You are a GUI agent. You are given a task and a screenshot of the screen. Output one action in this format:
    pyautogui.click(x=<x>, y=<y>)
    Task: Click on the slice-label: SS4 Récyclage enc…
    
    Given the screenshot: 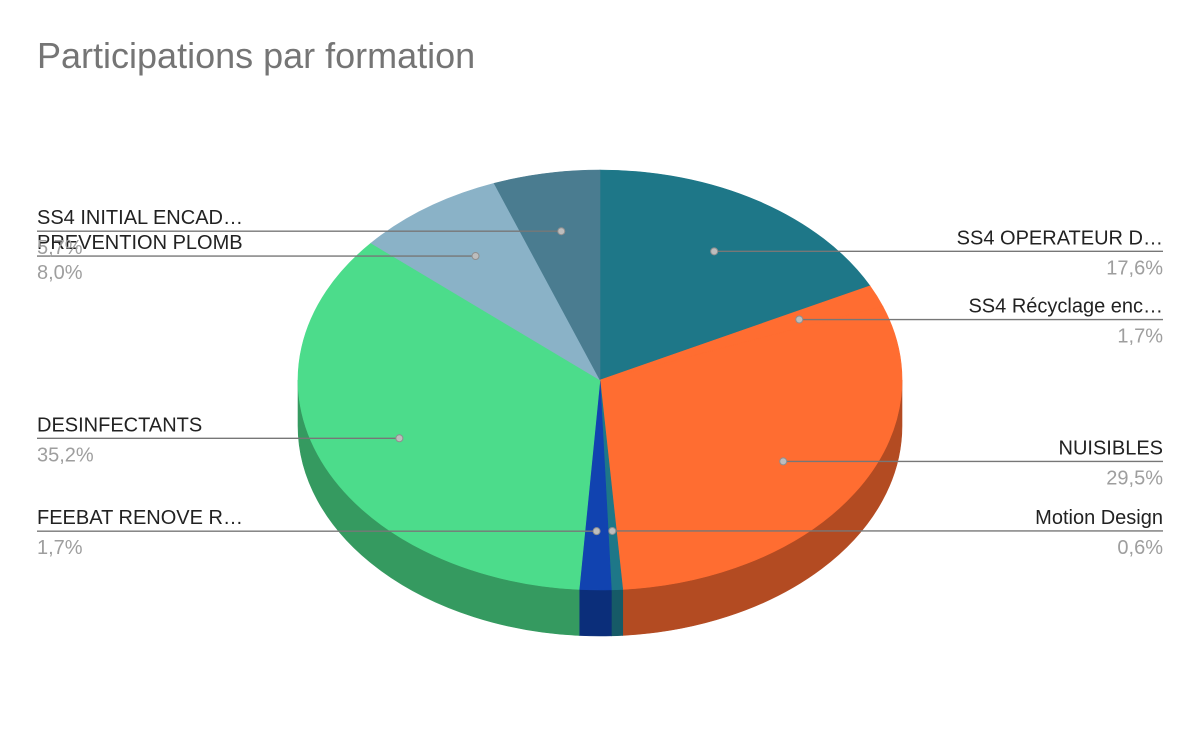 What is the action you would take?
    pyautogui.click(x=1065, y=307)
    